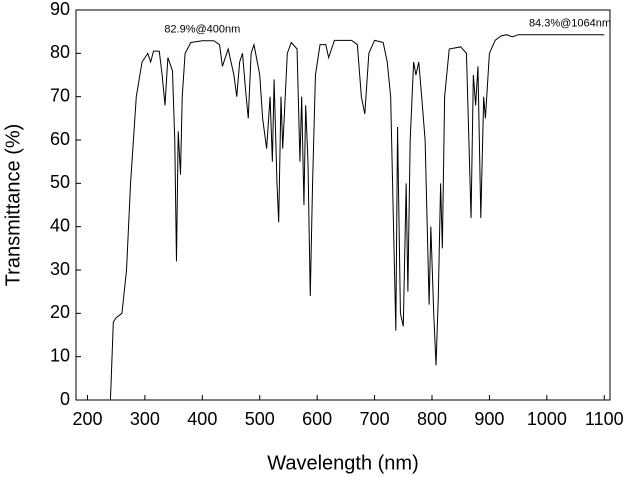 The width and height of the screenshot is (634, 477). I want to click on y-tick-label: 50, so click(60, 182).